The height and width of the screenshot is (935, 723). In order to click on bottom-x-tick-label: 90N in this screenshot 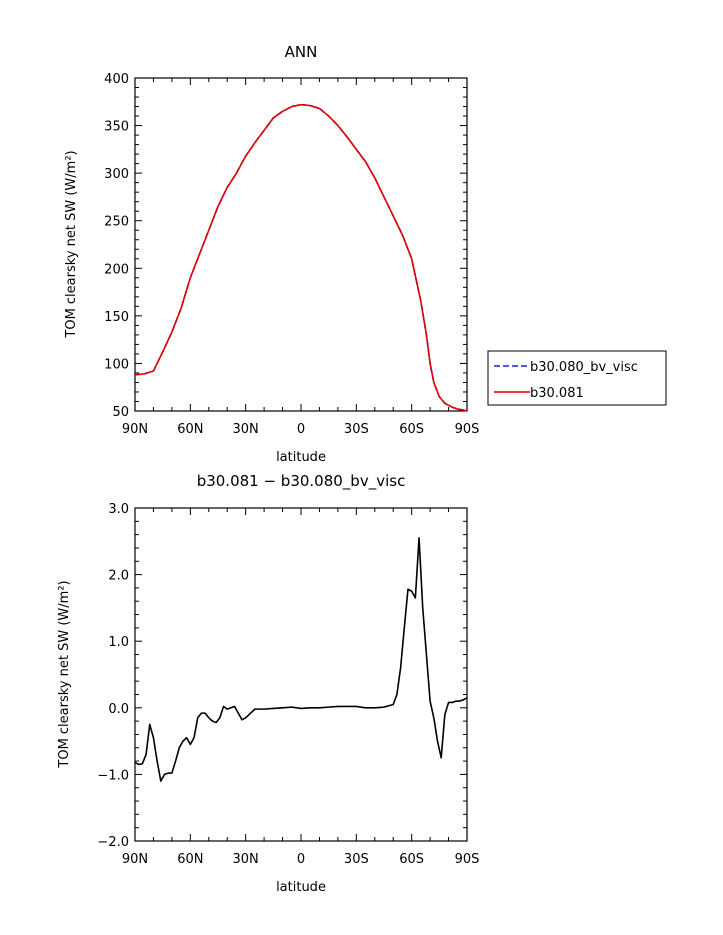, I will do `click(135, 859)`.